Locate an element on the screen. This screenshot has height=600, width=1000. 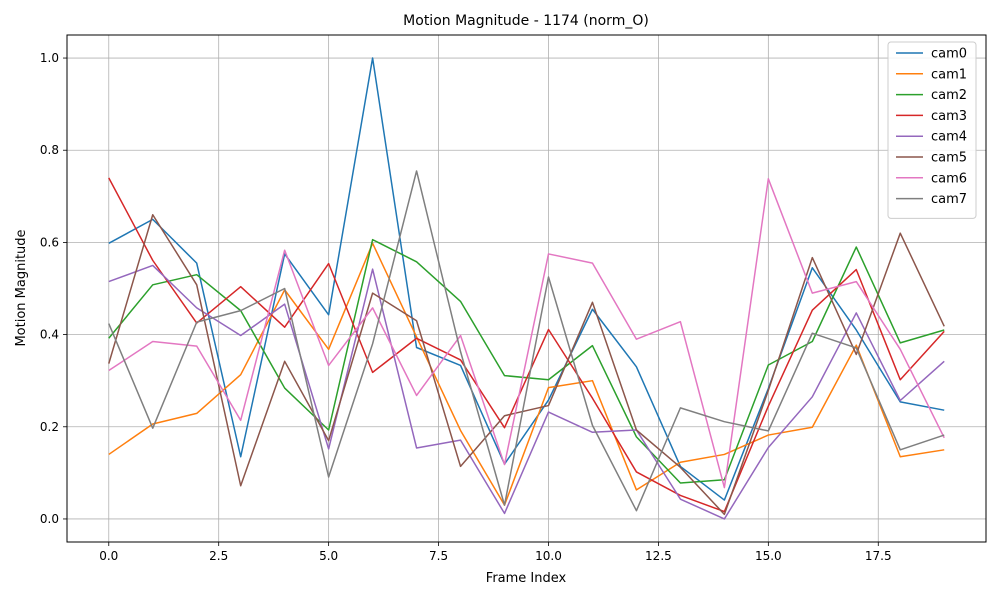
y-axis-label: Motion Magnitude is located at coordinates (21, 287).